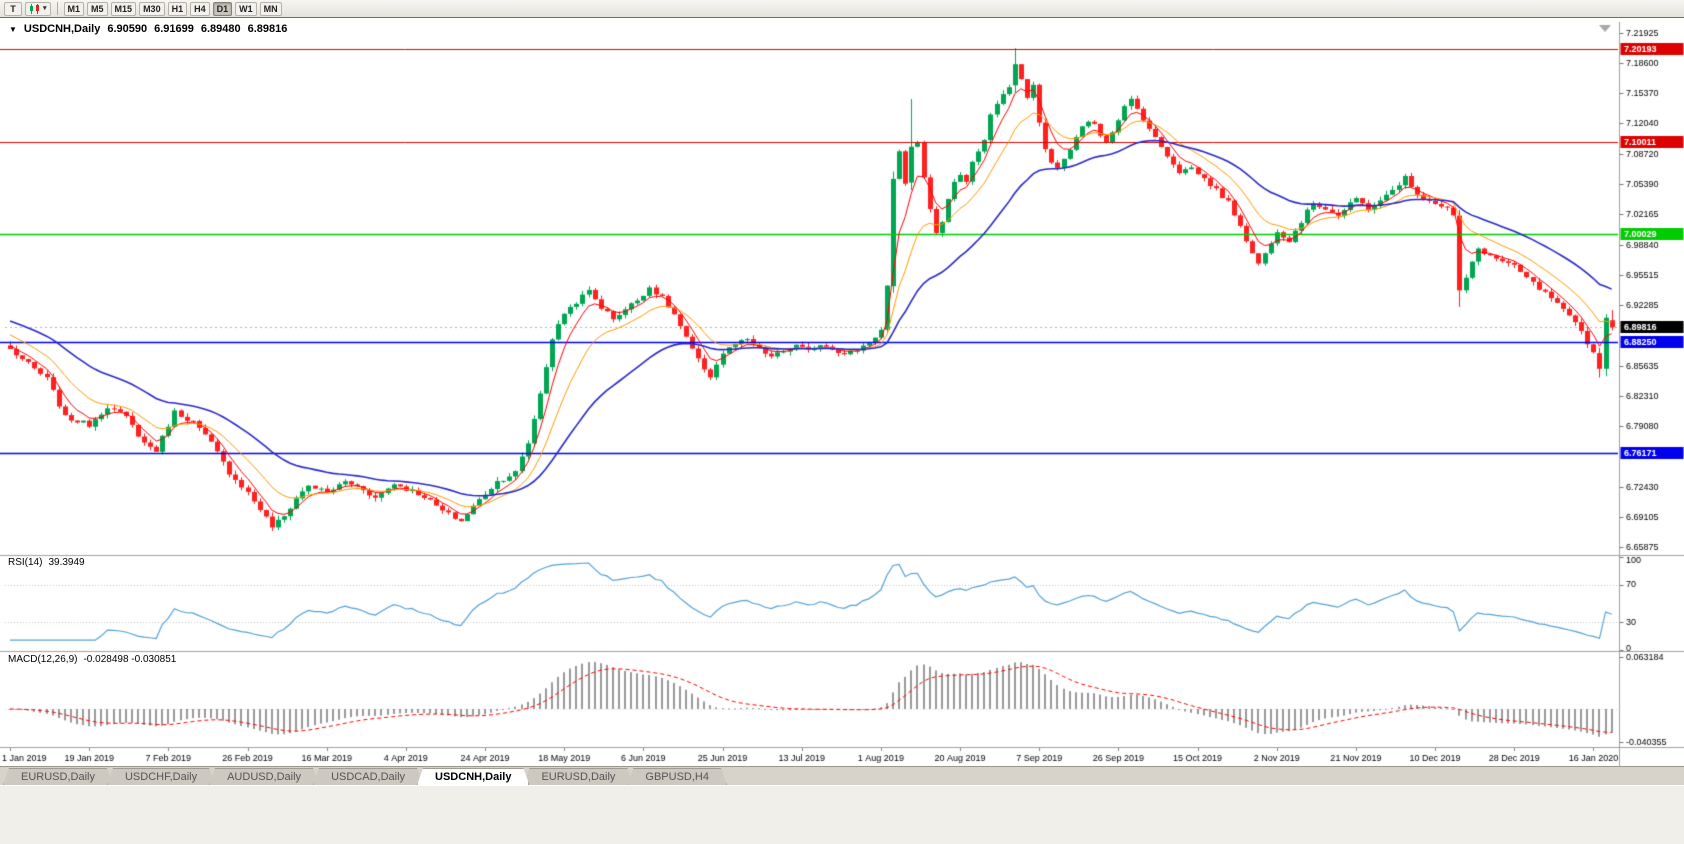  What do you see at coordinates (123, 8) in the screenshot?
I see `timeframe-button-m15: M15` at bounding box center [123, 8].